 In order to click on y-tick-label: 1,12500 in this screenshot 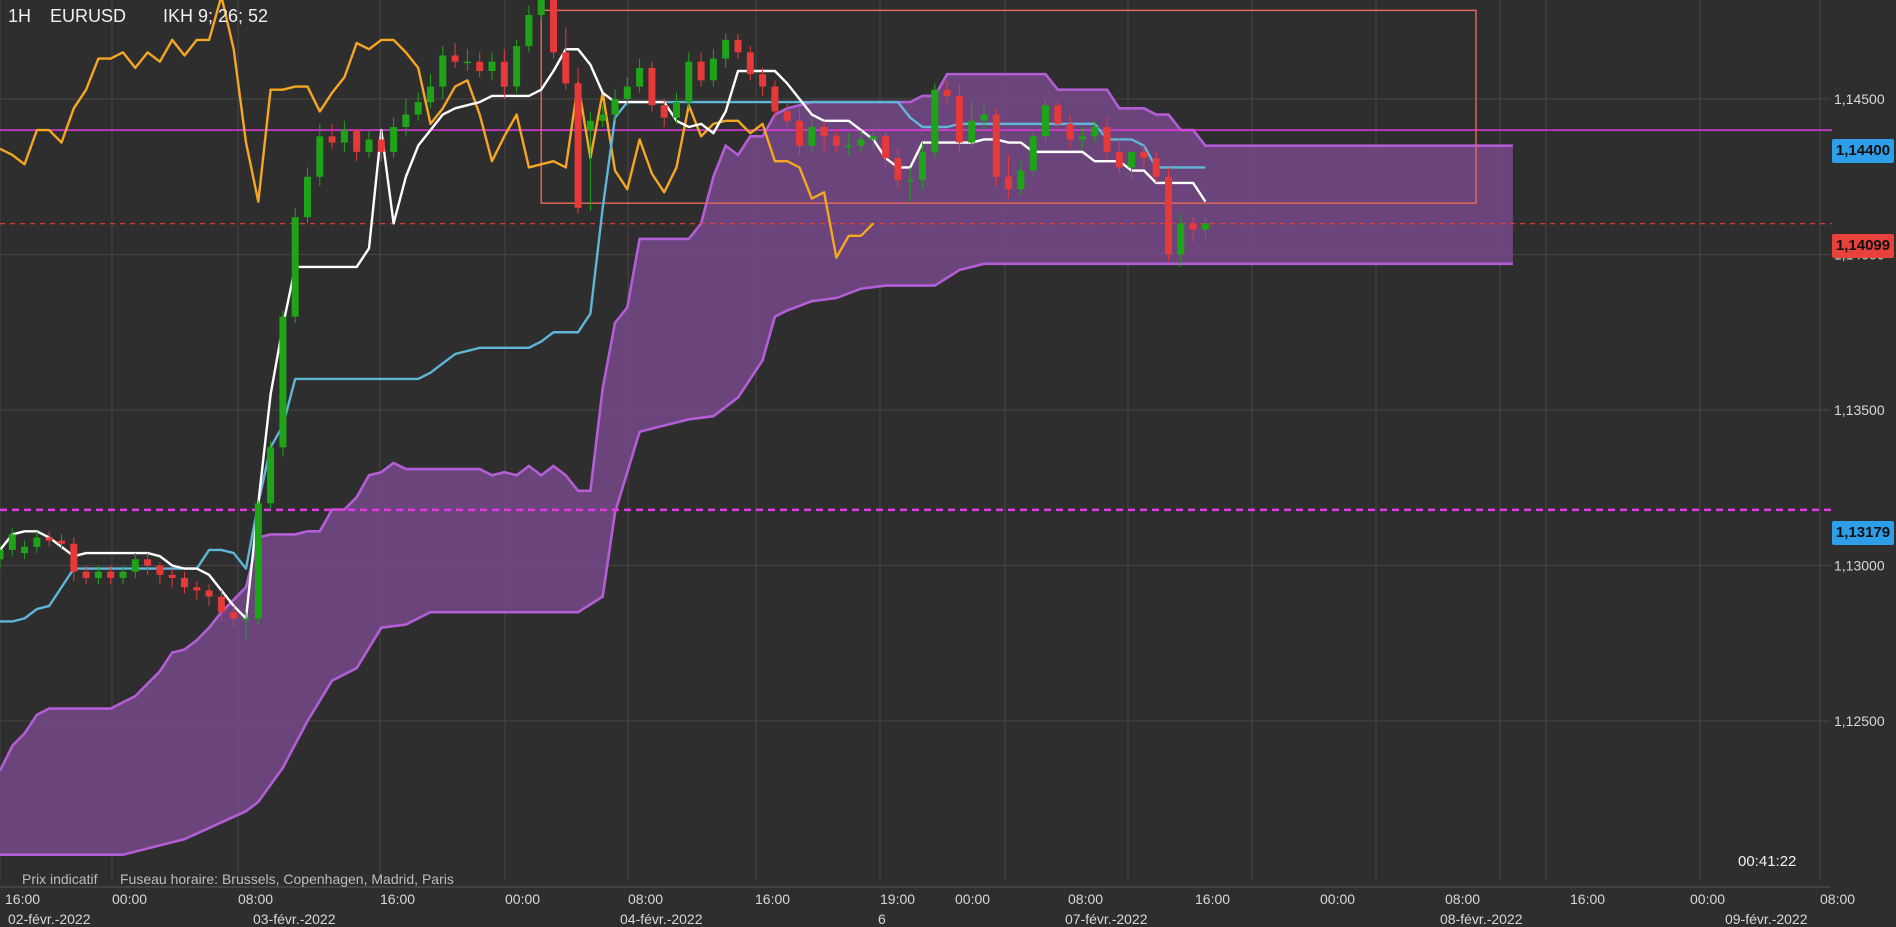, I will do `click(1859, 721)`.